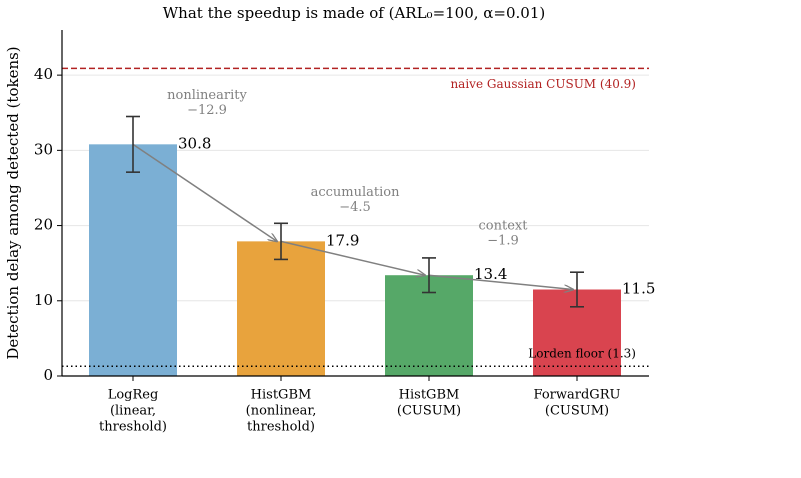 This screenshot has height=478, width=801. What do you see at coordinates (281, 411) in the screenshot?
I see `x-tick-label: (nonlinear,` at bounding box center [281, 411].